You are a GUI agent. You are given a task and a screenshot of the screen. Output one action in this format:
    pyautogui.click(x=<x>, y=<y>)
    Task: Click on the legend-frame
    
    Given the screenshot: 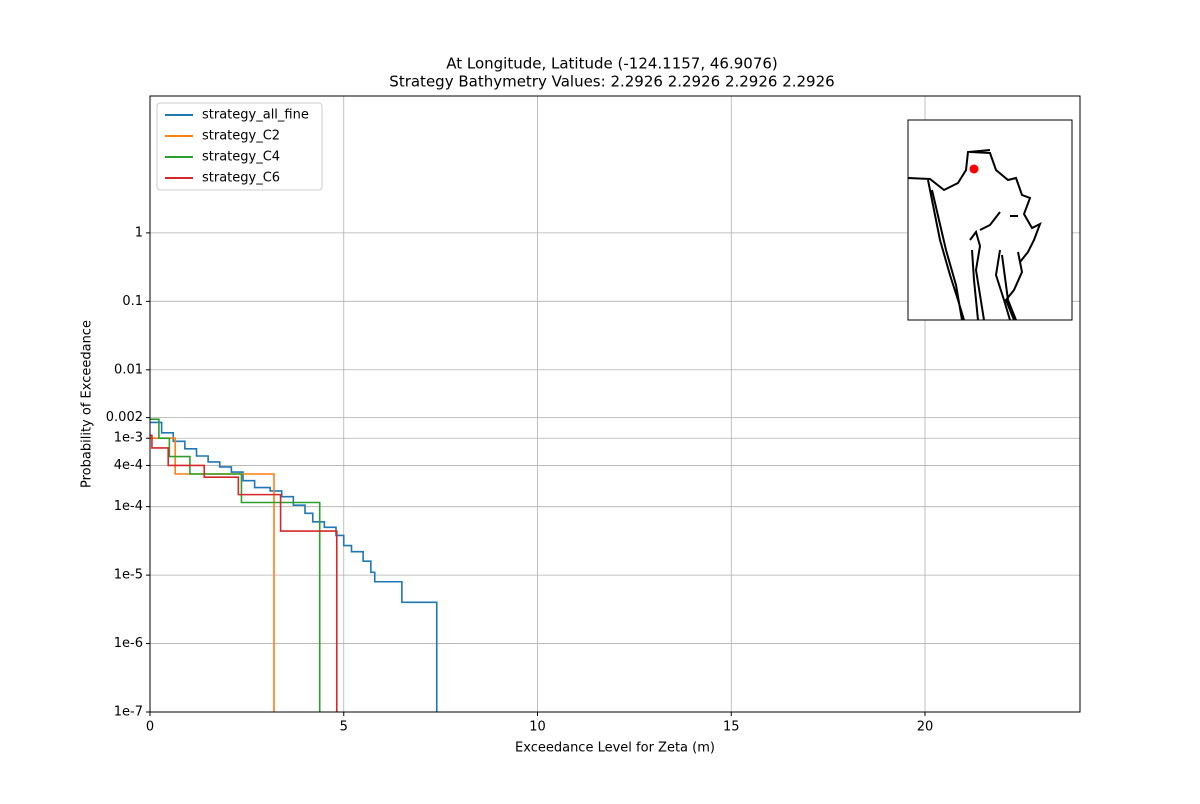 What is the action you would take?
    pyautogui.click(x=239, y=146)
    